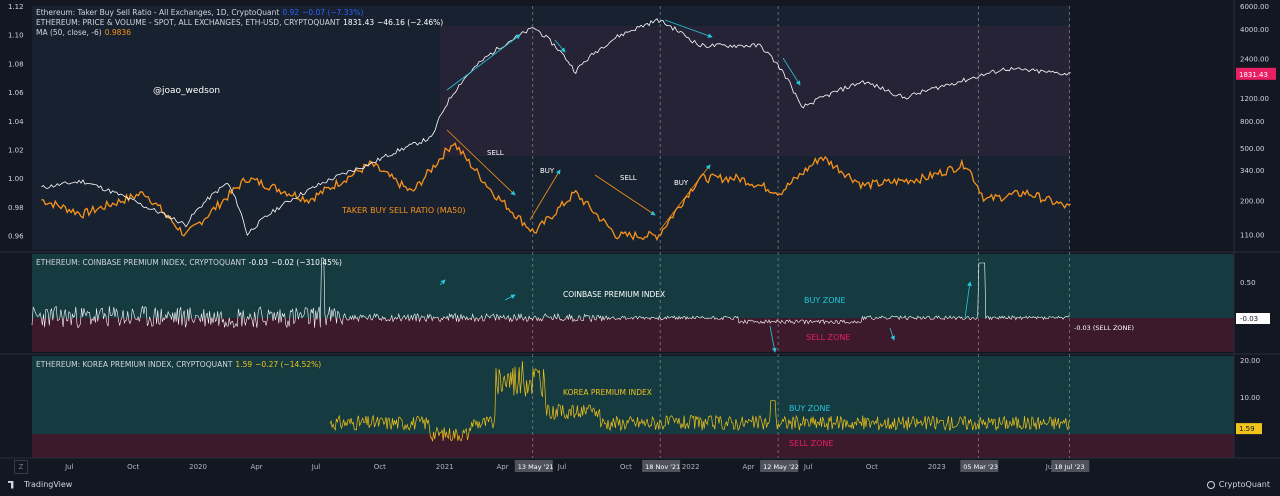  What do you see at coordinates (69, 467) in the screenshot?
I see `x-tick-0: Jul` at bounding box center [69, 467].